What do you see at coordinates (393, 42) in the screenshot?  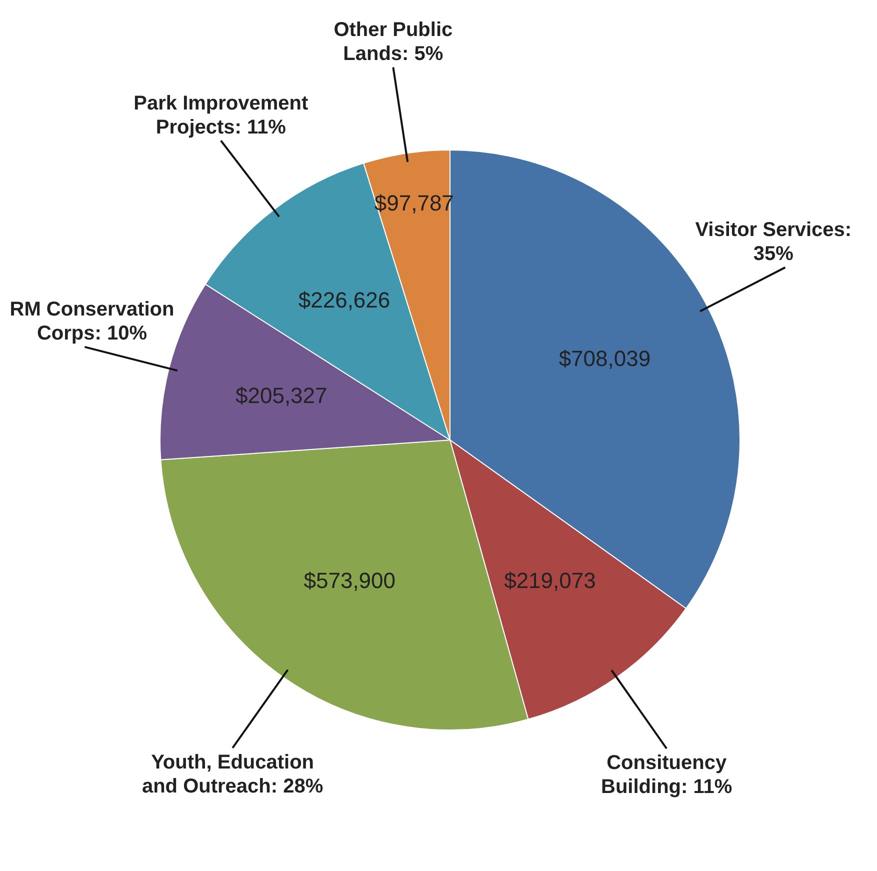 I see `slice-label: Other Public Lands: 5%` at bounding box center [393, 42].